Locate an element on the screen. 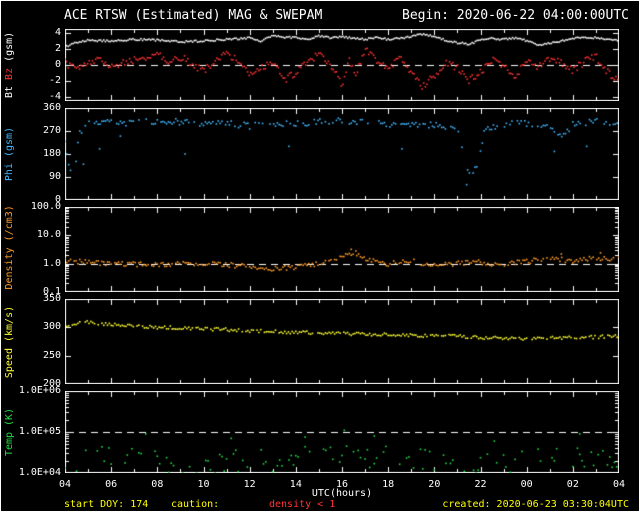 This screenshot has height=512, width=640. y-axis-label-density: Density(/cm3) is located at coordinates (10, 248).